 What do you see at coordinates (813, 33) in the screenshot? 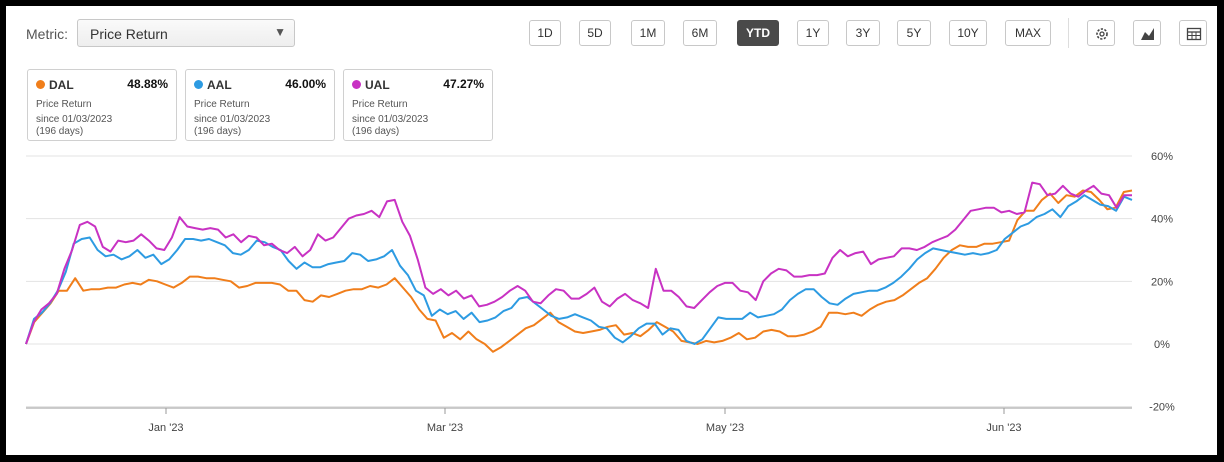
I see `range-button-1y: 1Y` at bounding box center [813, 33].